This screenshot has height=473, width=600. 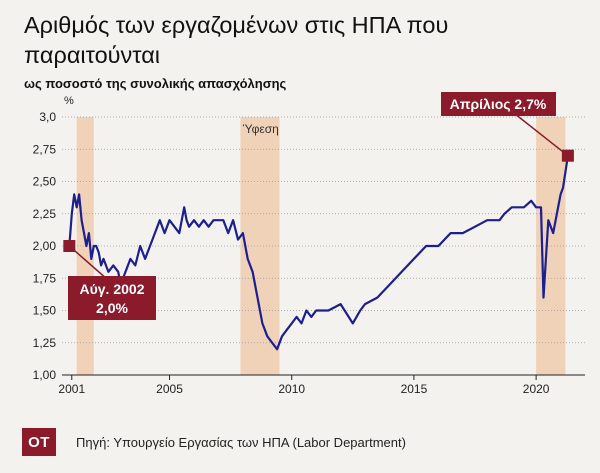 What do you see at coordinates (321, 385) in the screenshot?
I see `axes: 2001 2005 2010 2015 2020` at bounding box center [321, 385].